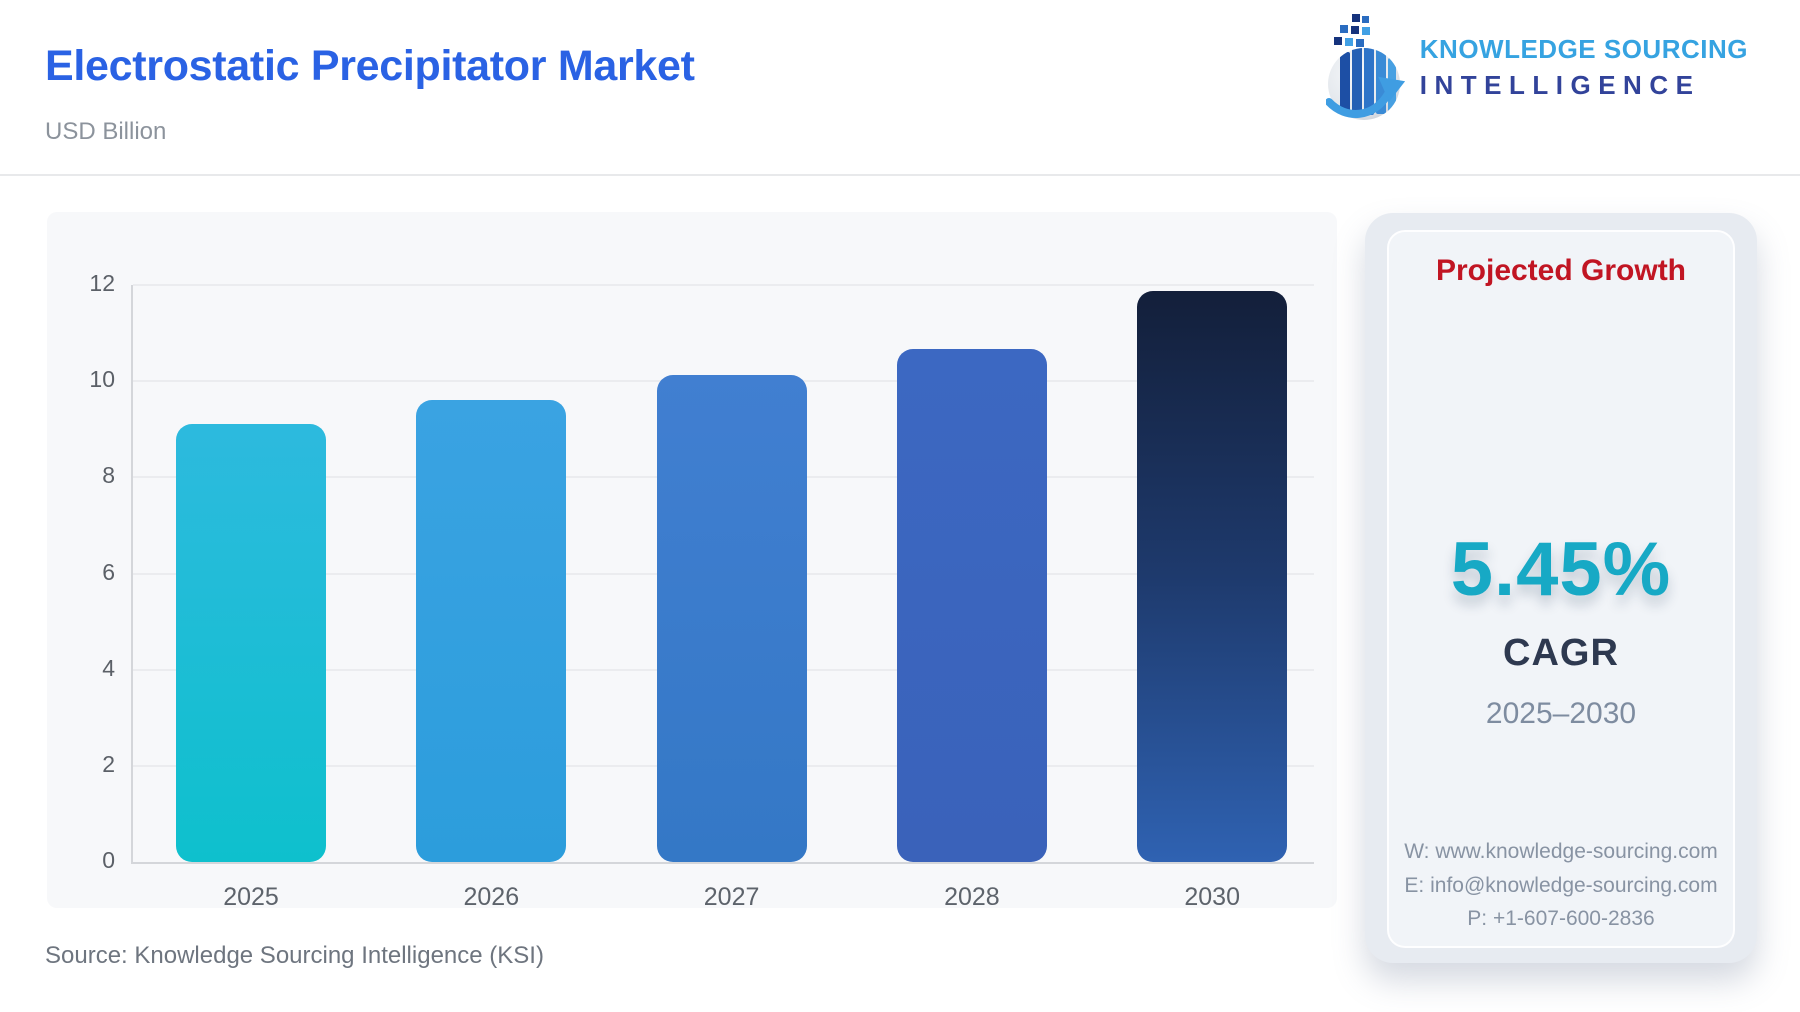  What do you see at coordinates (108, 860) in the screenshot?
I see `y-tick-label: 0` at bounding box center [108, 860].